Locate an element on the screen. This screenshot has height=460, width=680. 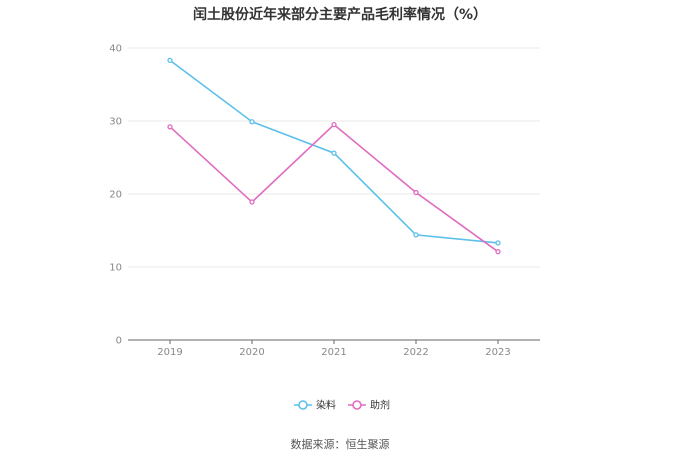
x-tick-label: 2023 is located at coordinates (497, 352).